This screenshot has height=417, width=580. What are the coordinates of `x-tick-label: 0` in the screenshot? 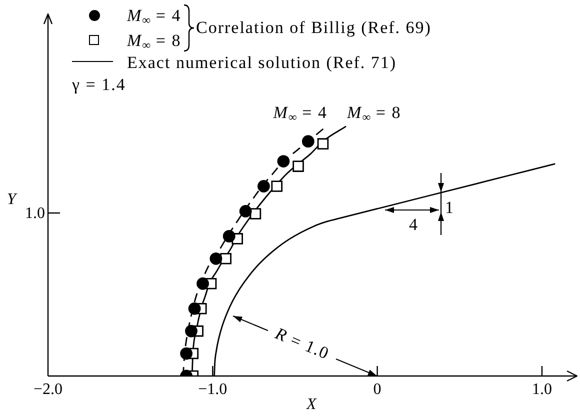 It's located at (377, 389).